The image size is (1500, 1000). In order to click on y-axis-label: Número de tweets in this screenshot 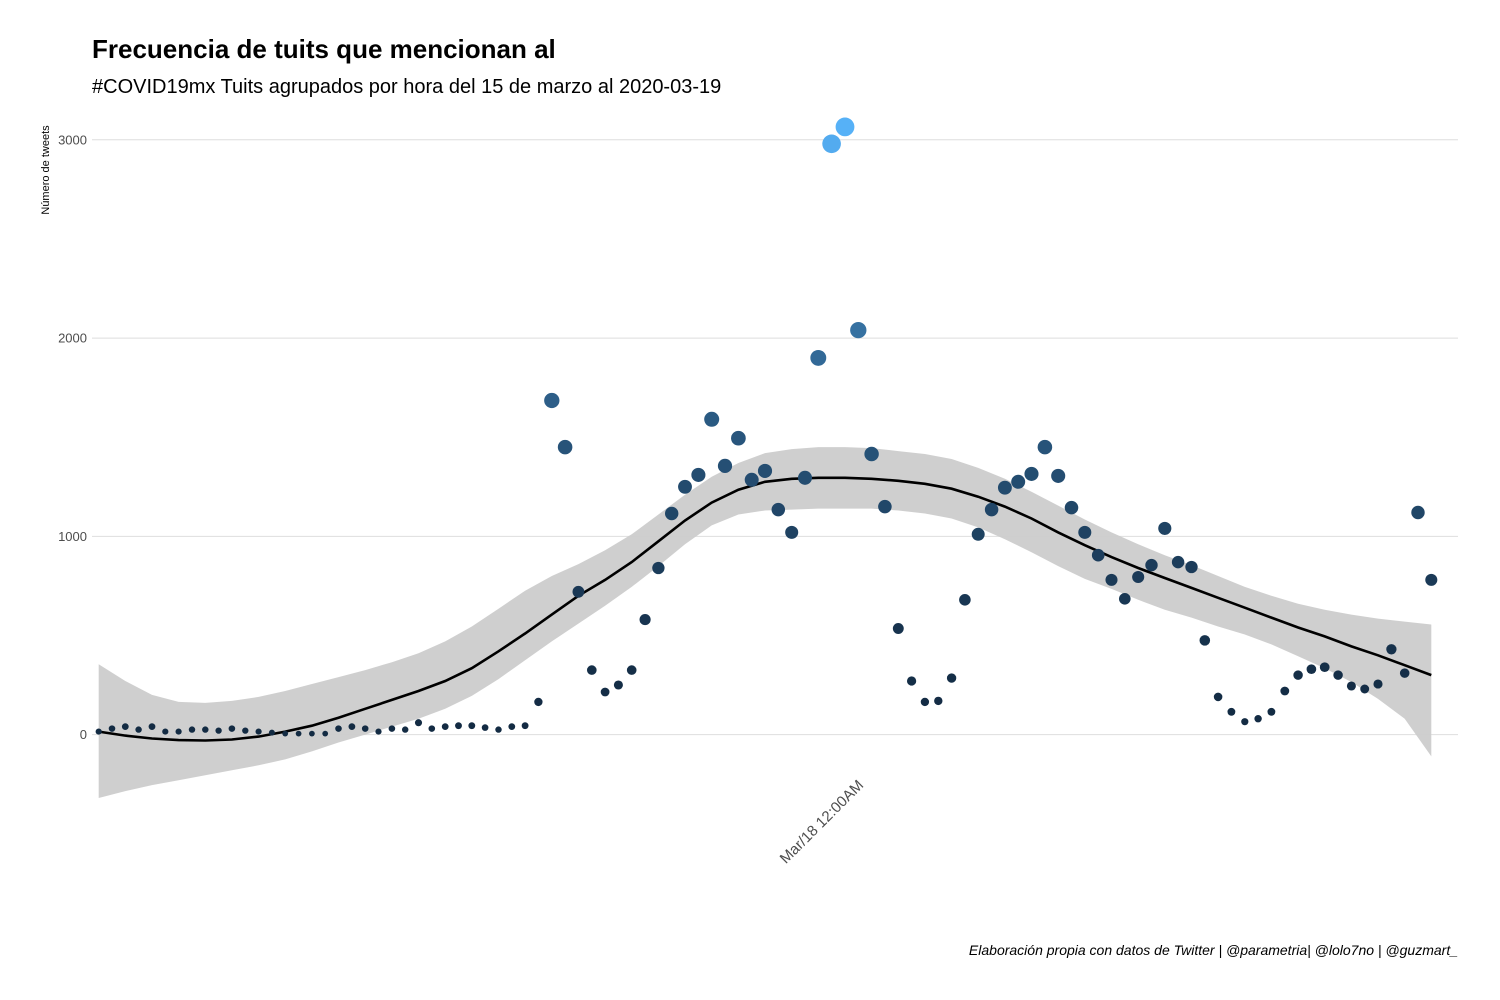, I will do `click(46, 170)`.